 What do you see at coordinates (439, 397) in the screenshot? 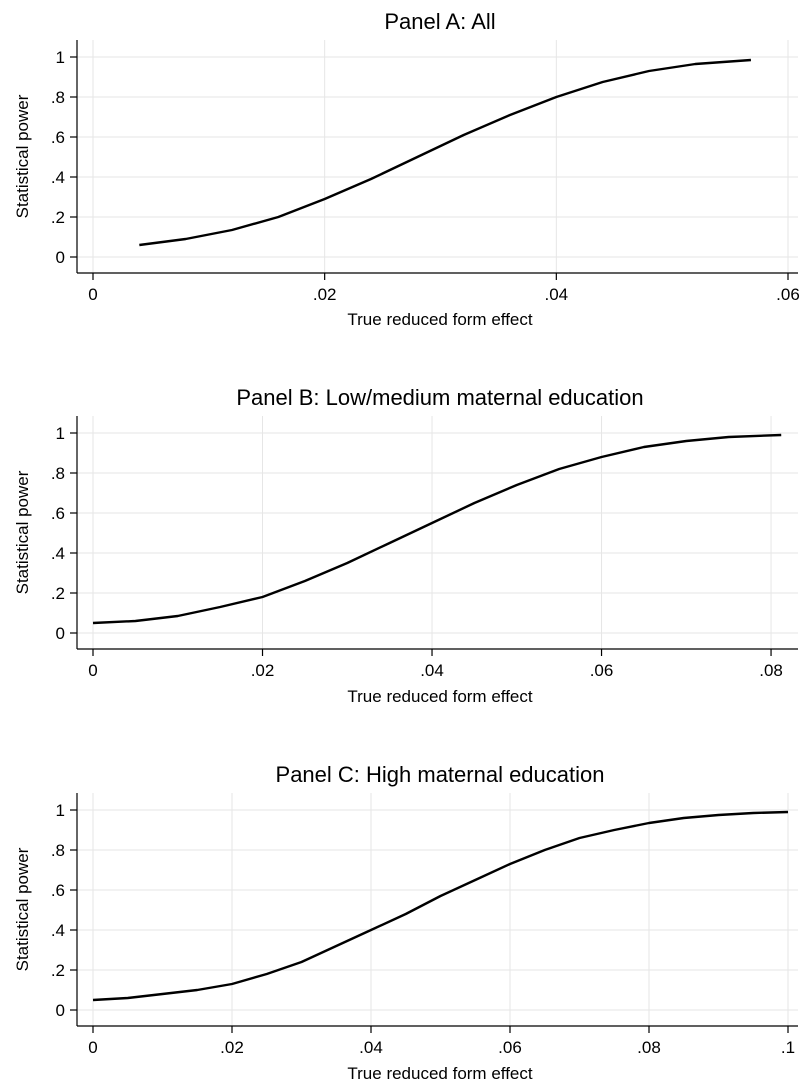
I see `panel-title: Panel B: Low/medium maternal education` at bounding box center [439, 397].